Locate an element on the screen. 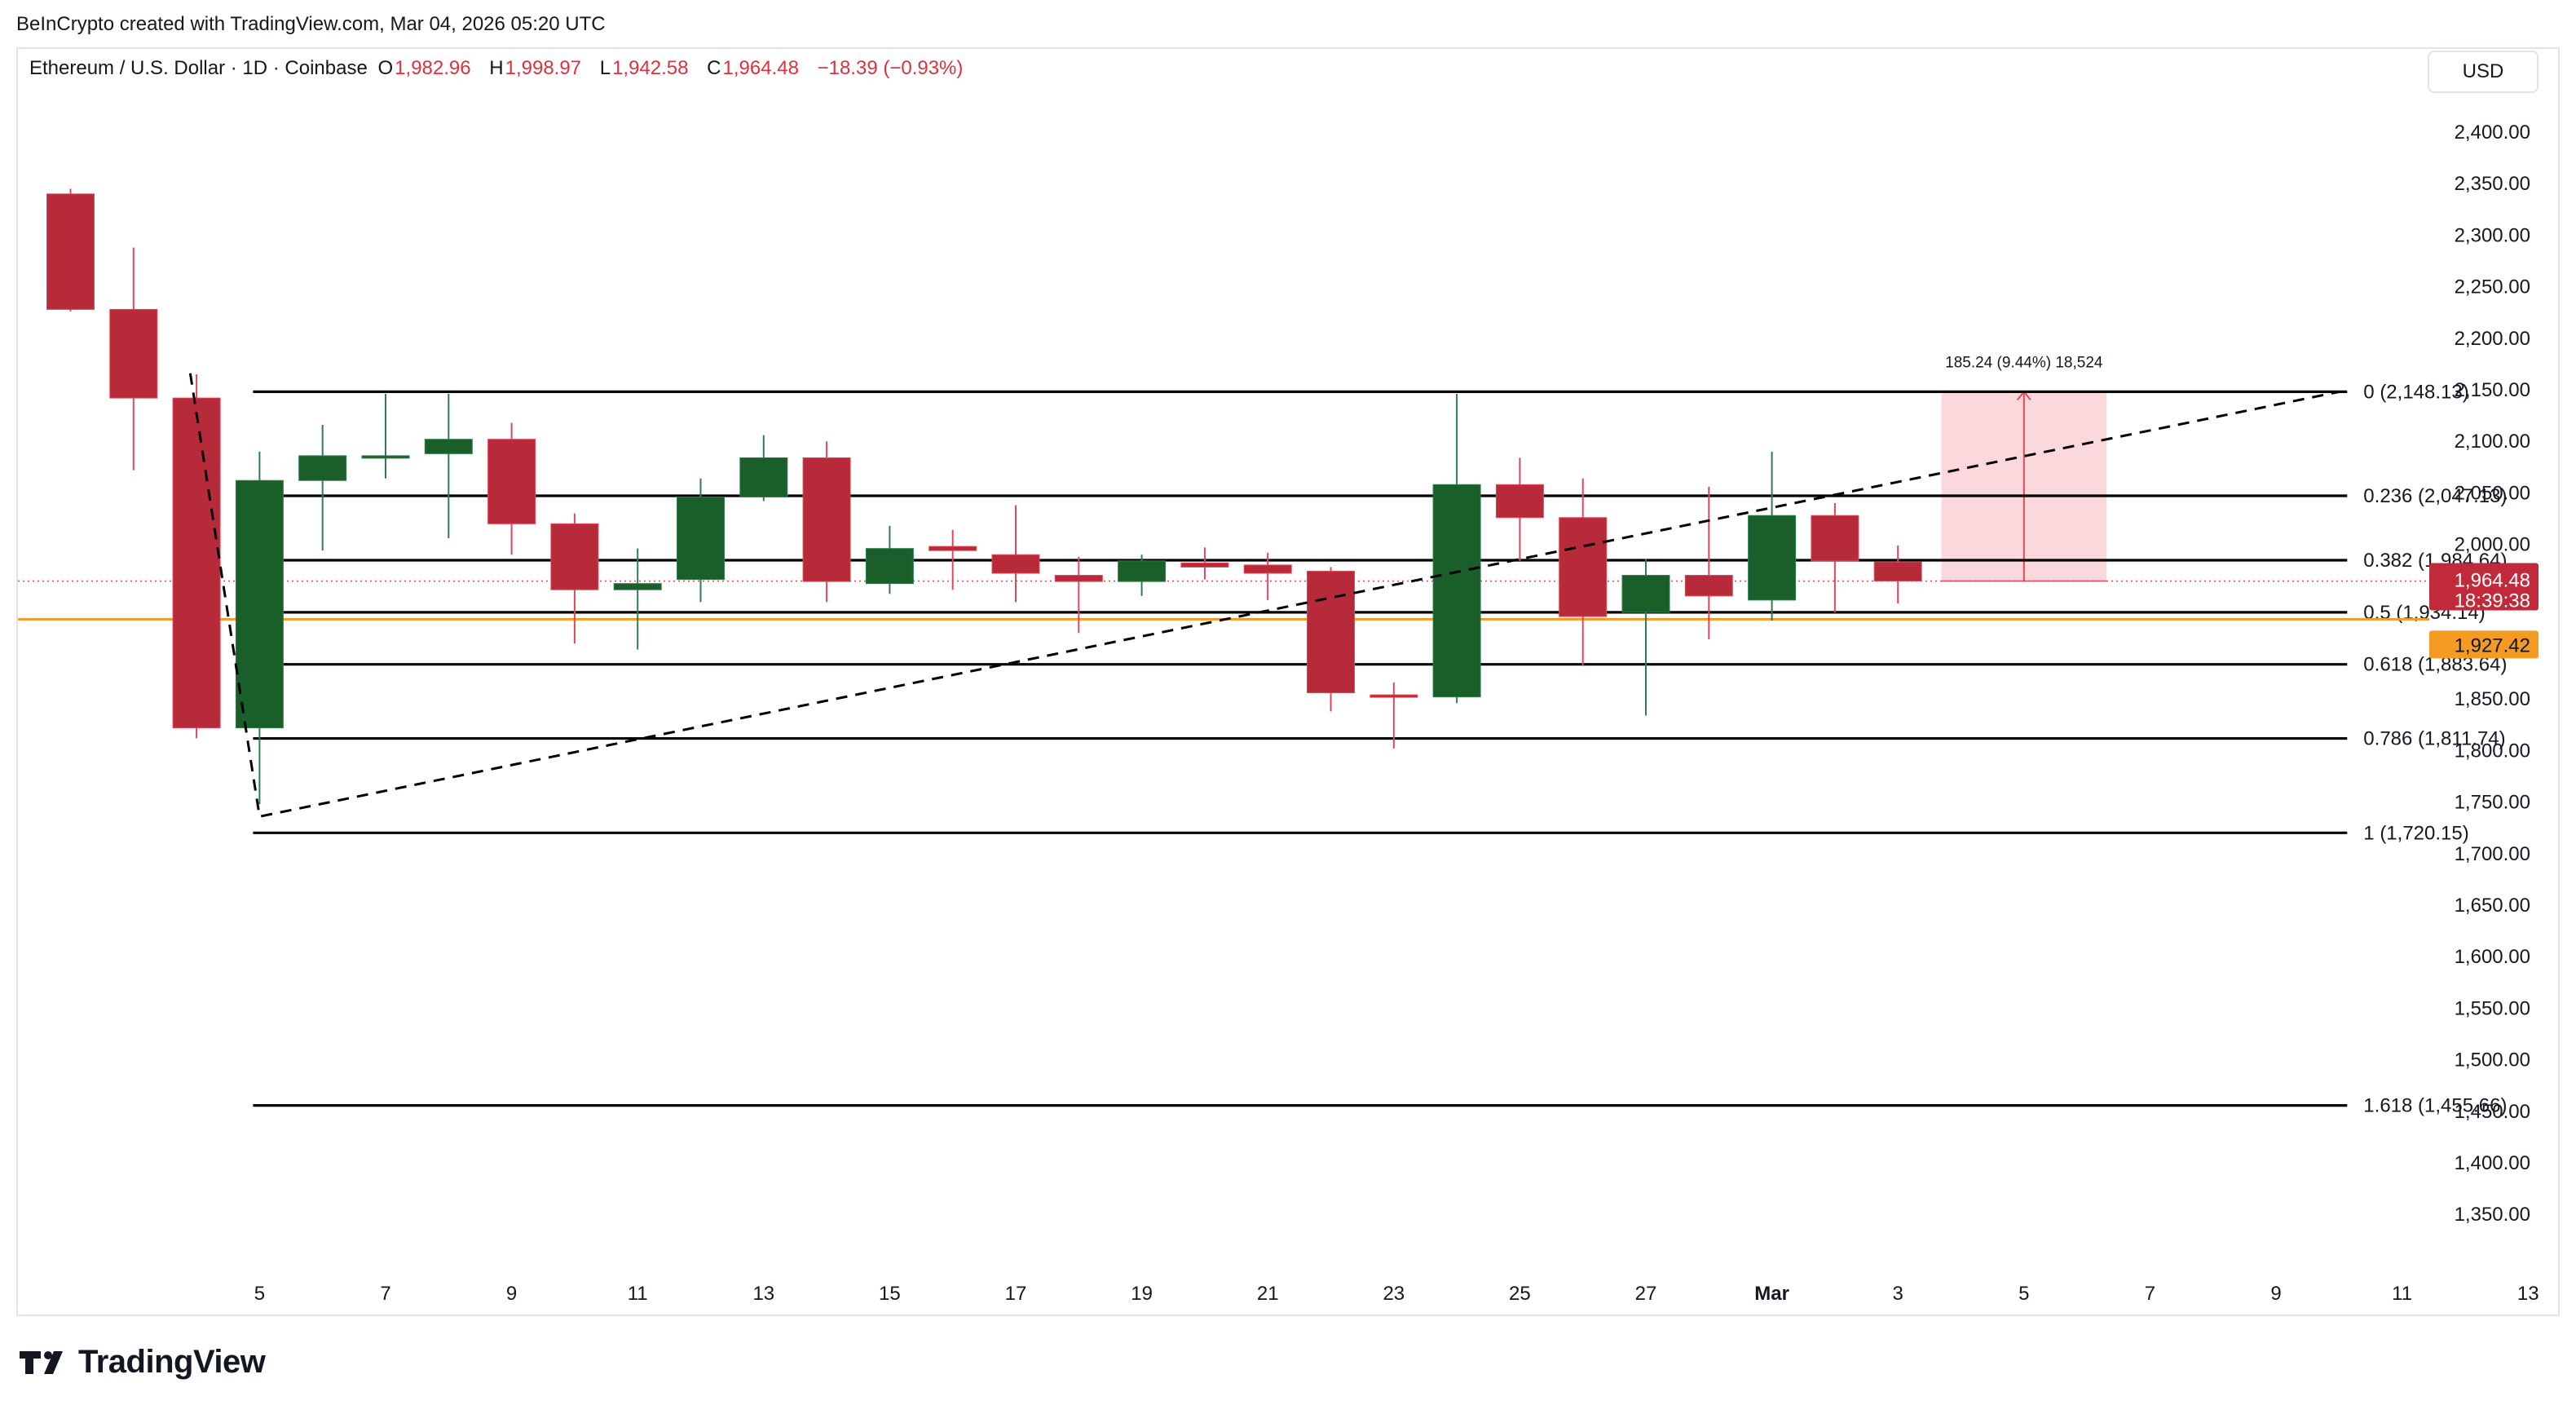 Image resolution: width=2576 pixels, height=1414 pixels. x-axis-tick: 27 is located at coordinates (1646, 1294).